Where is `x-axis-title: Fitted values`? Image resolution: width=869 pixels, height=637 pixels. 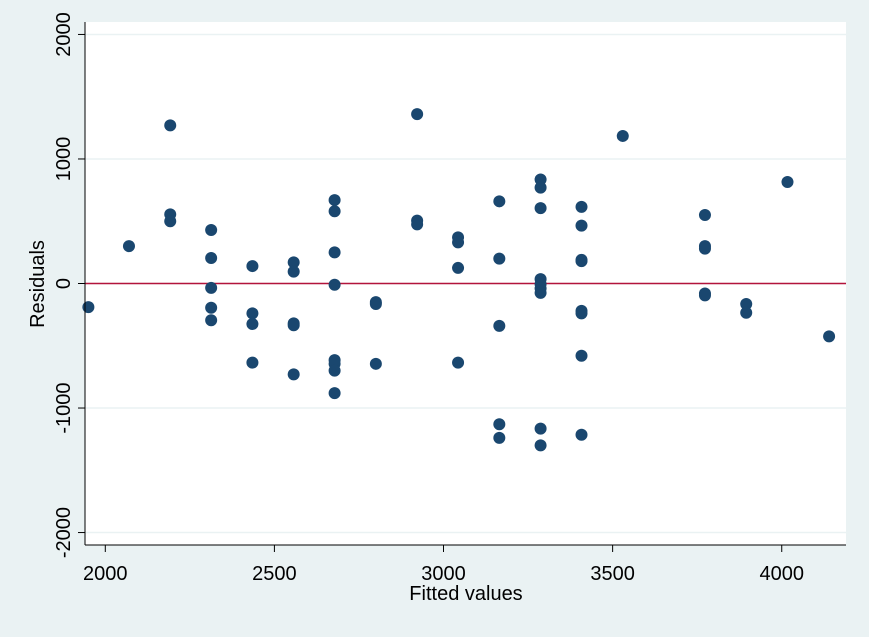
x-axis-title: Fitted values is located at coordinates (465, 594).